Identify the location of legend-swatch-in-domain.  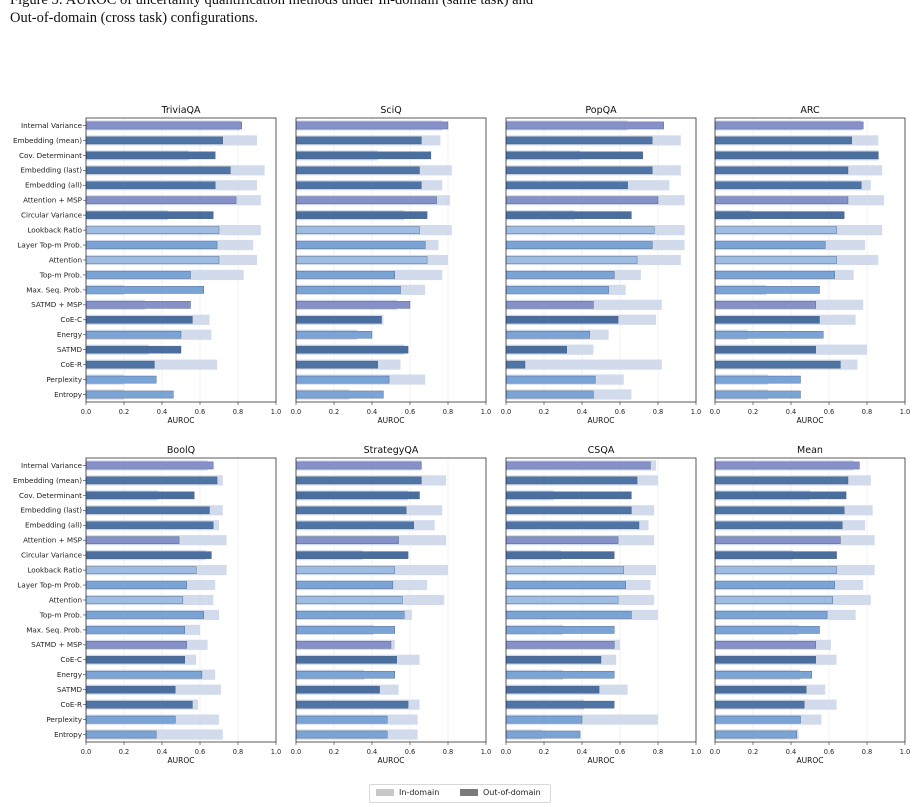
(385, 792).